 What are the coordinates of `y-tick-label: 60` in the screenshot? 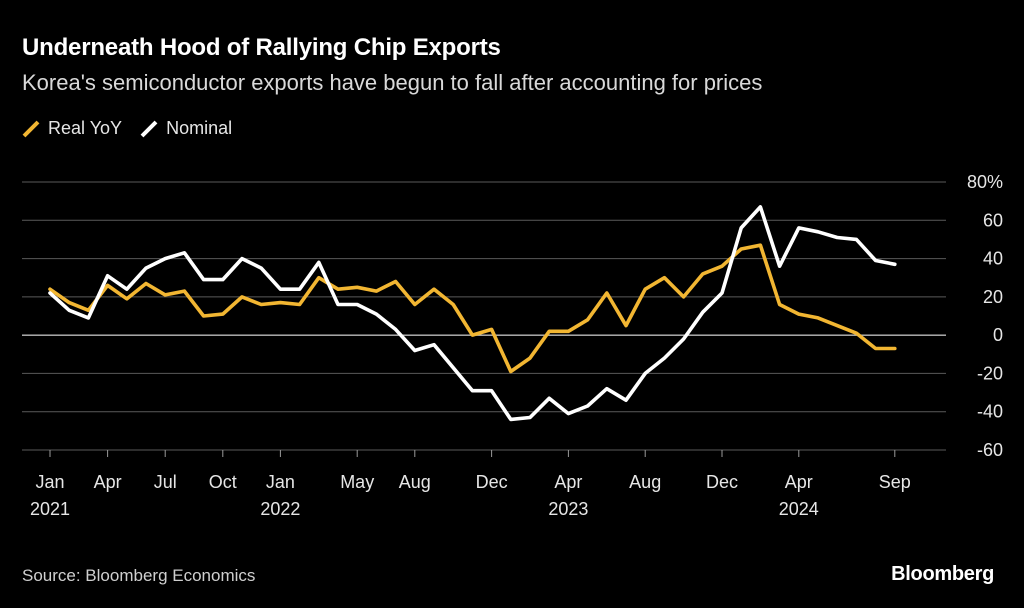 It's located at (993, 220).